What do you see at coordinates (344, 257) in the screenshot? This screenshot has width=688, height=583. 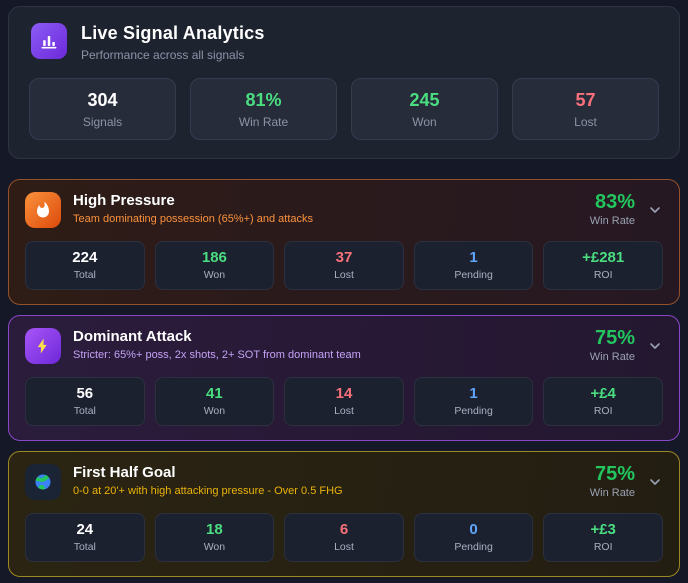 I see `stat-value: 37` at bounding box center [344, 257].